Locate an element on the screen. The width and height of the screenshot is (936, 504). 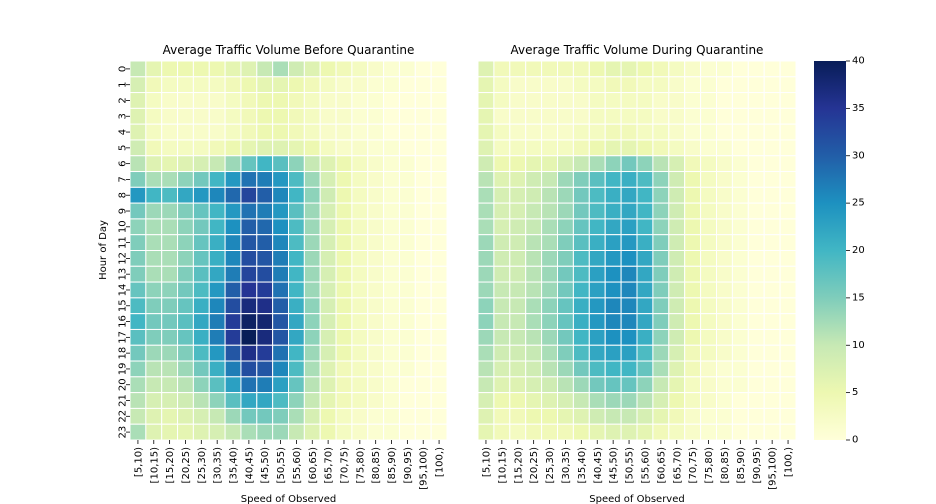
x-tick-label: [65,70) is located at coordinates (677, 465).